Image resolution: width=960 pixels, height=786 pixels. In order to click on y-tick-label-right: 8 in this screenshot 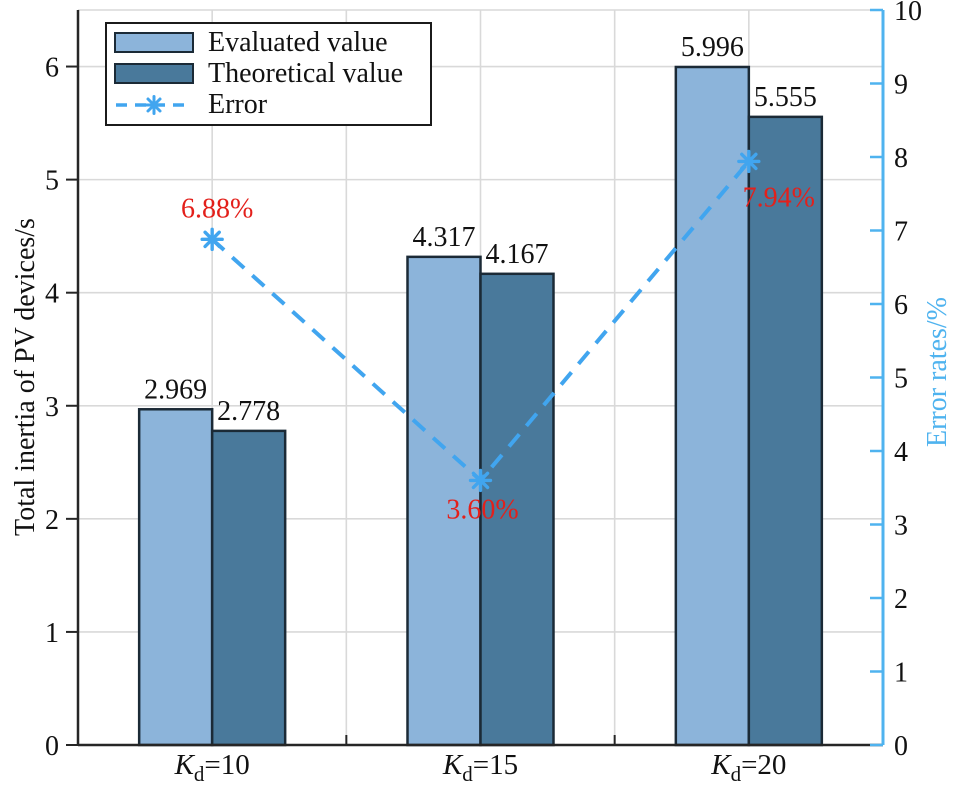, I will do `click(901, 158)`.